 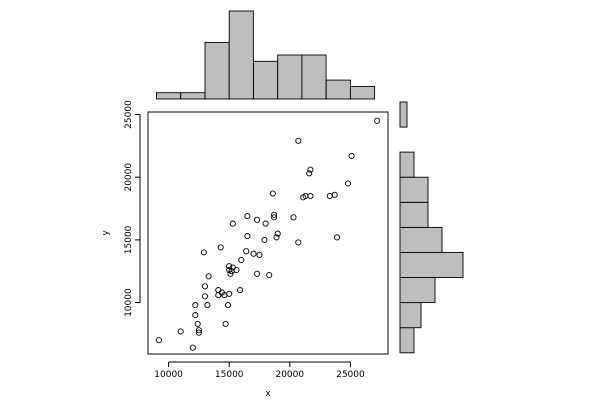 What do you see at coordinates (129, 177) in the screenshot?
I see `y-tick-label: 20000` at bounding box center [129, 177].